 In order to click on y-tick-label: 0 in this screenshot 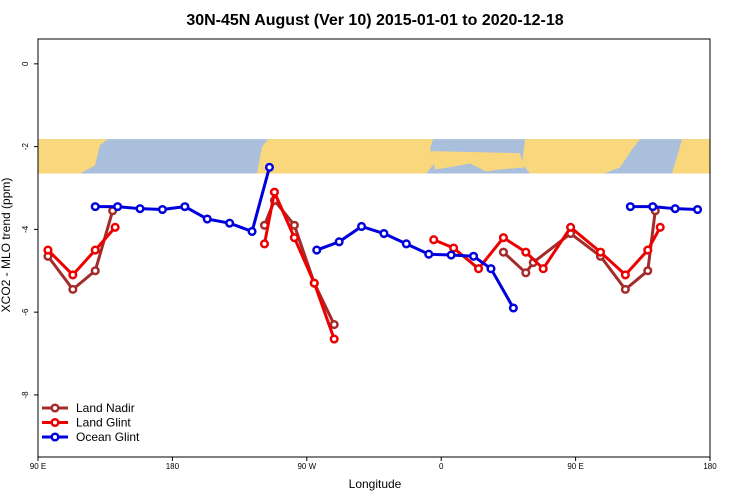, I will do `click(25, 63)`.